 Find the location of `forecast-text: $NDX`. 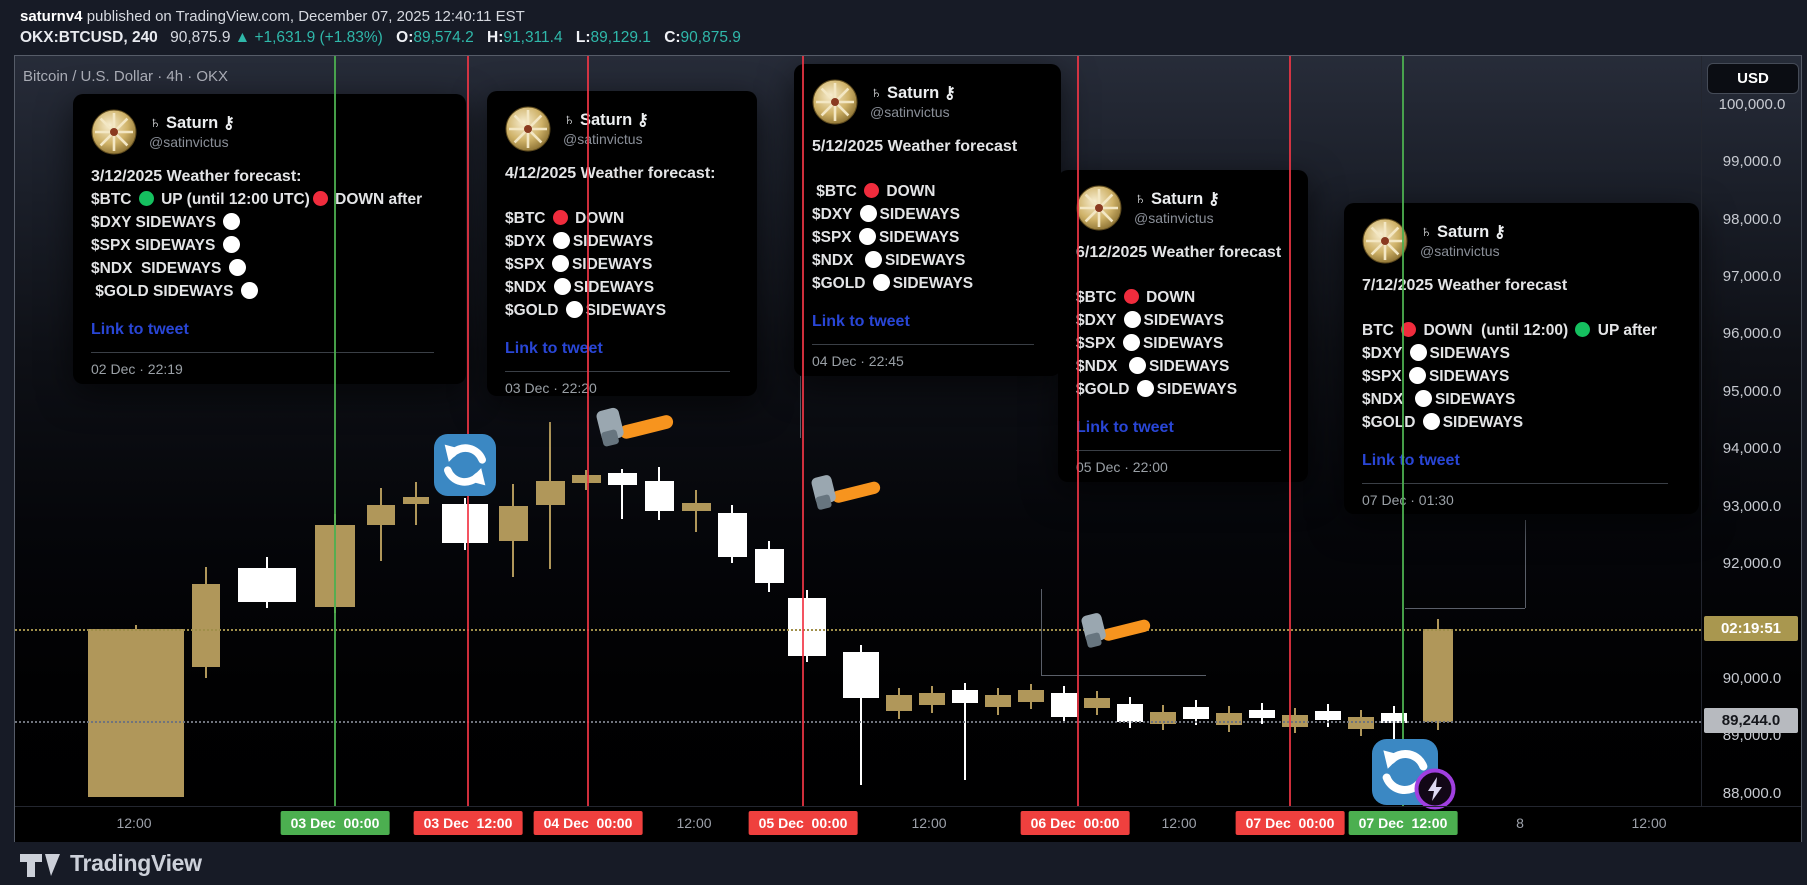

forecast-text: $NDX is located at coordinates (528, 287).